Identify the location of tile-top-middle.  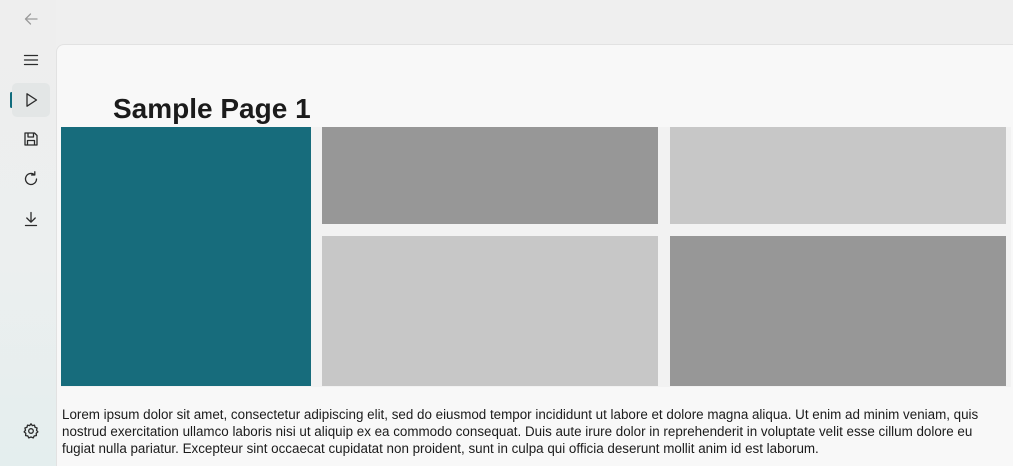
(490, 175).